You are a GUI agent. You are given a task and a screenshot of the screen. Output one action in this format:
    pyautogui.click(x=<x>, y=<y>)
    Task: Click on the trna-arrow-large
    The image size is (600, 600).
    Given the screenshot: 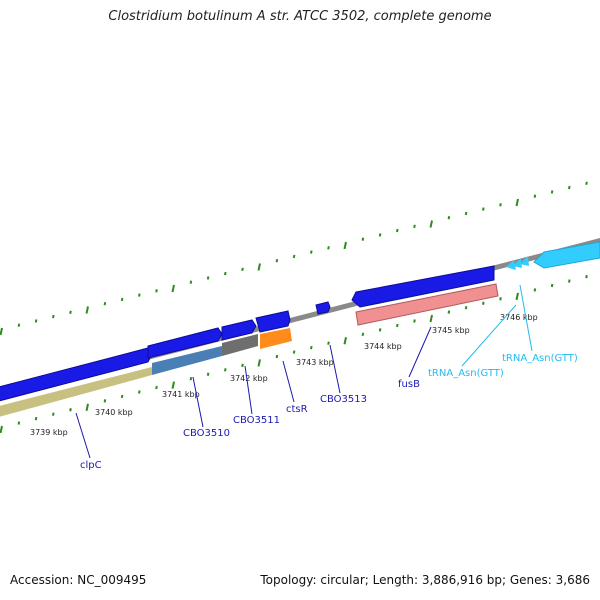 What is the action you would take?
    pyautogui.click(x=566, y=255)
    